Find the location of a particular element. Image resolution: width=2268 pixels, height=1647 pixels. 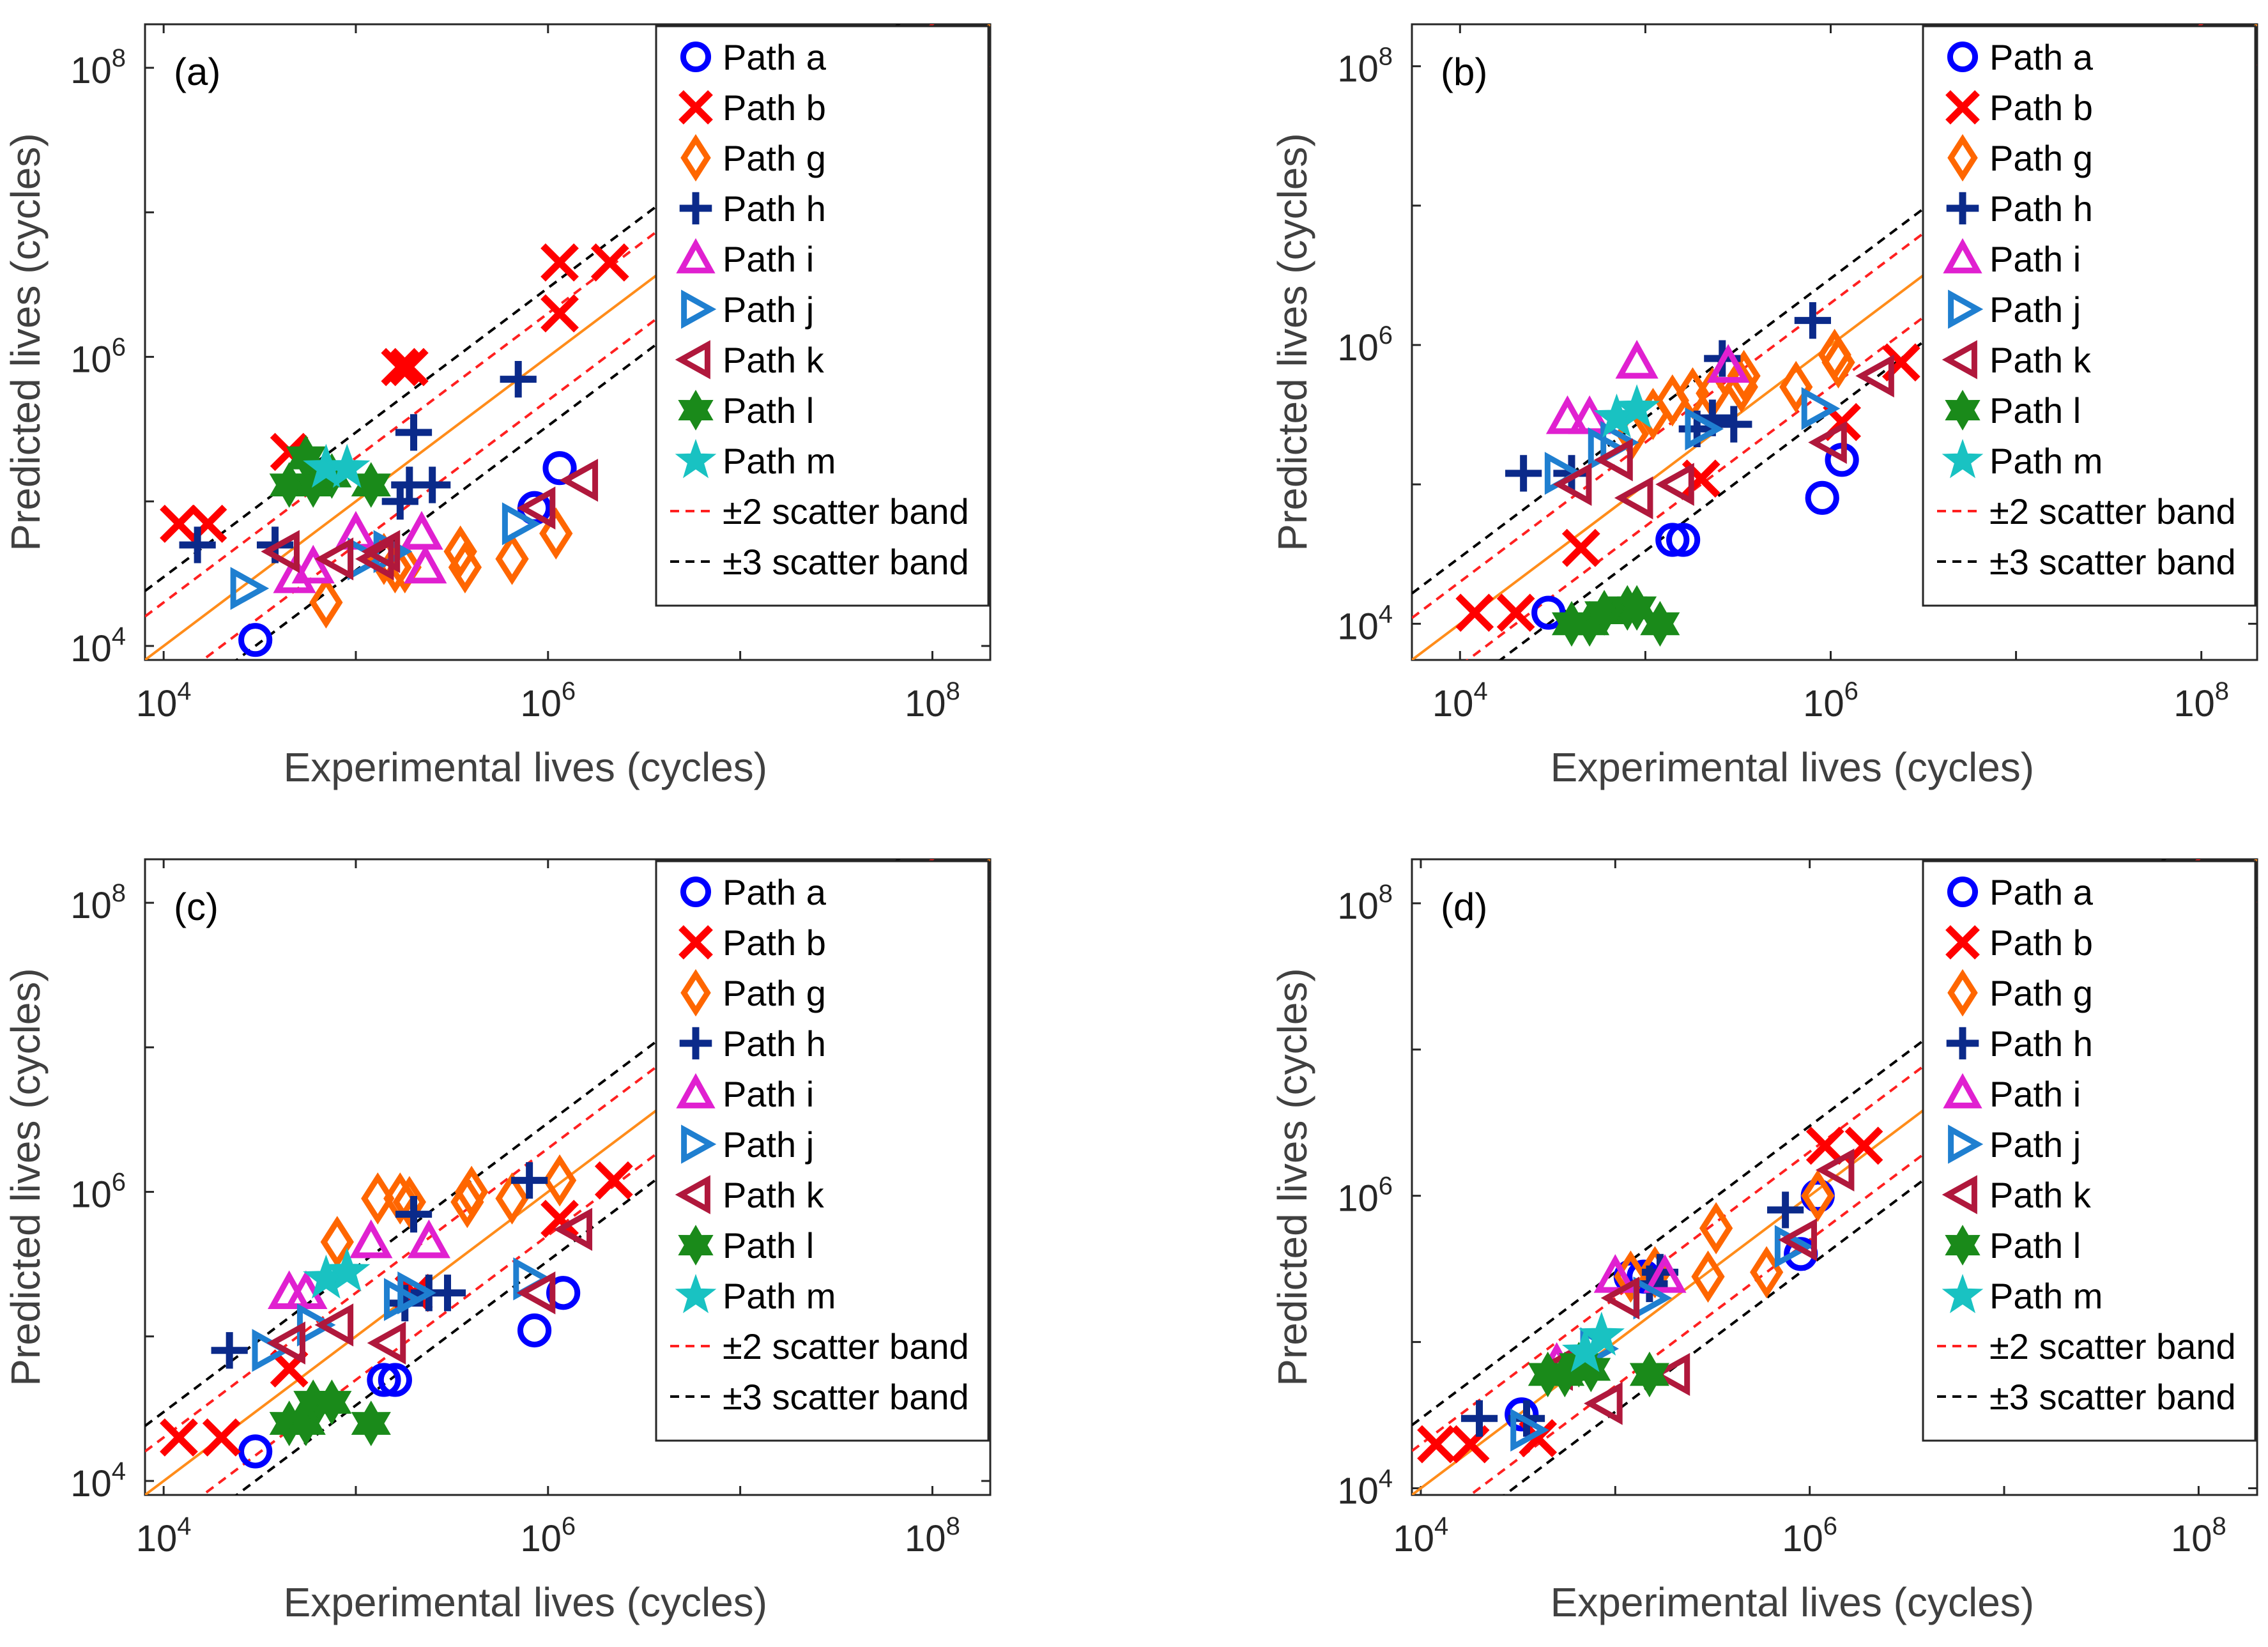

legend-label-path-j: Path j is located at coordinates (768, 1144).